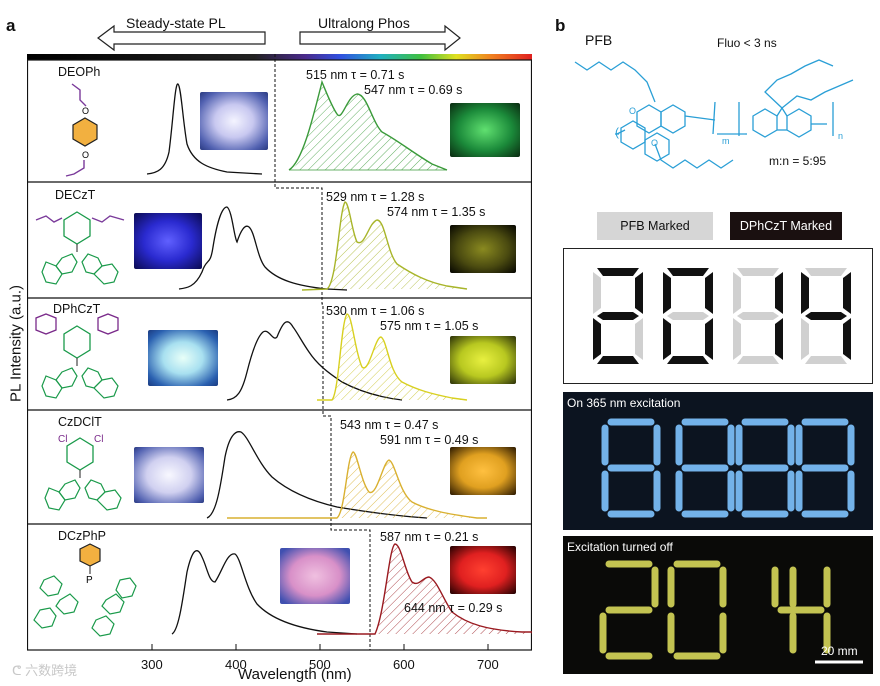 The width and height of the screenshot is (880, 686). What do you see at coordinates (483, 471) in the screenshot?
I see `photo-czdclt-phos` at bounding box center [483, 471].